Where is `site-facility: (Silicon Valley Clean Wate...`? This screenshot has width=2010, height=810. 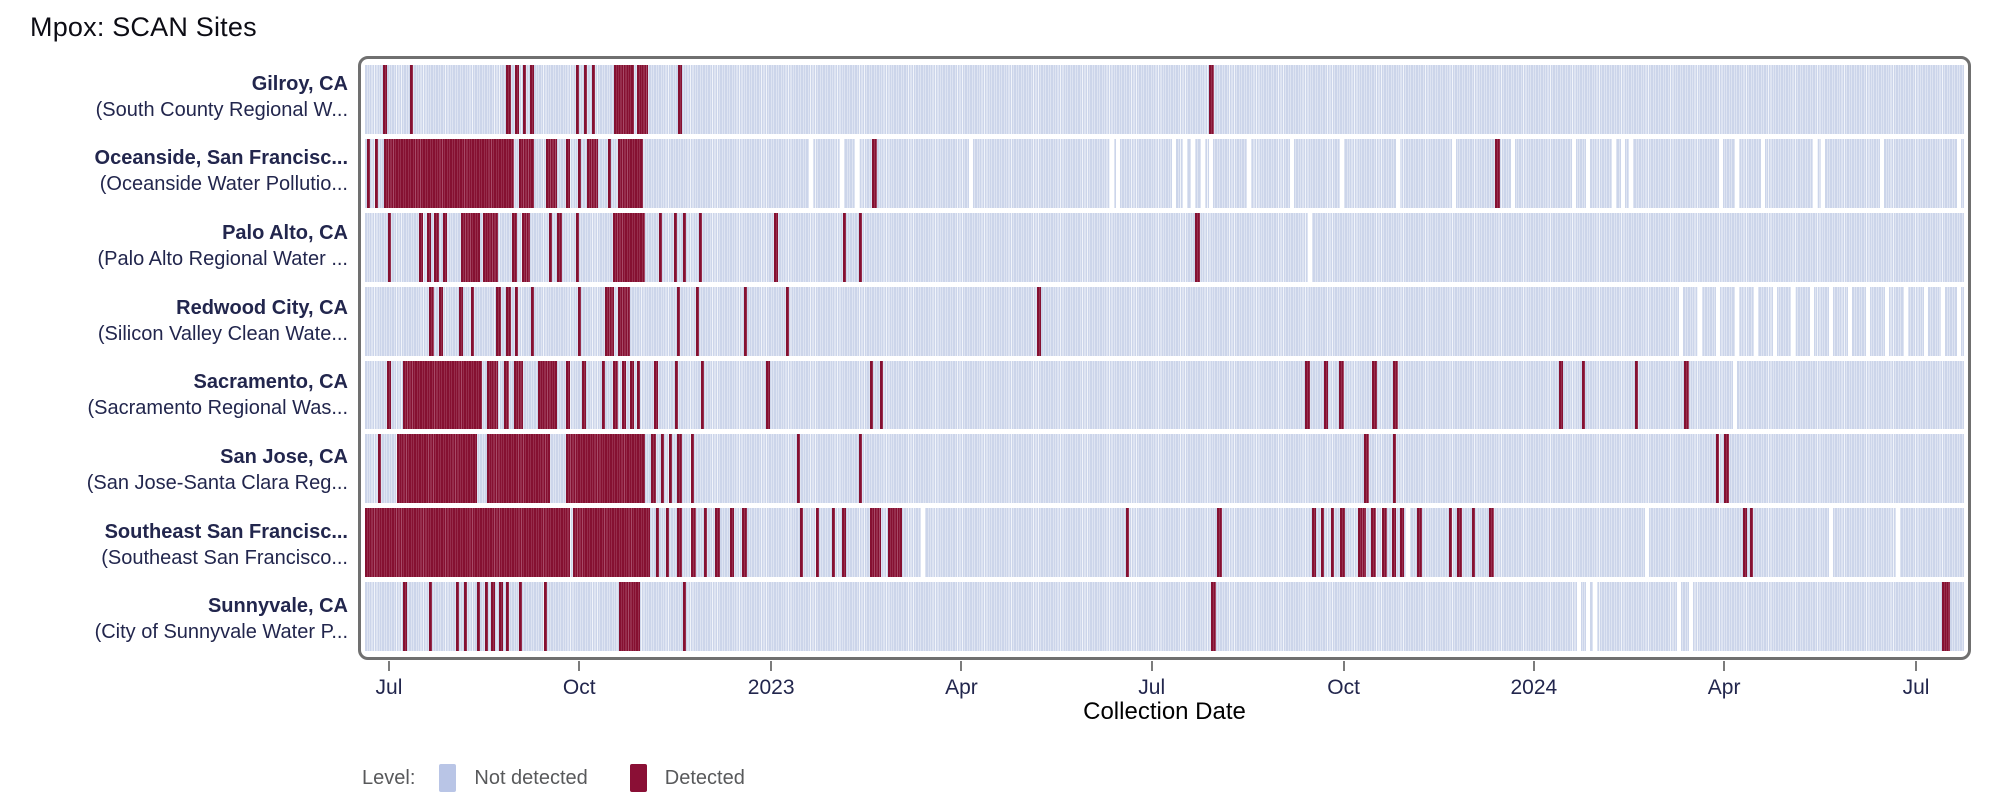 site-facility: (Silicon Valley Clean Wate... is located at coordinates (222, 333).